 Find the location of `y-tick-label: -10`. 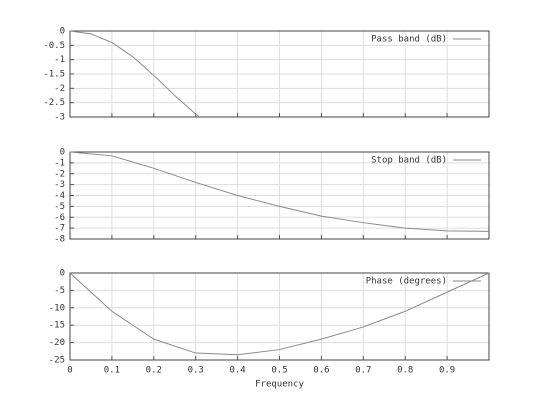

y-tick-label: -10 is located at coordinates (57, 308).